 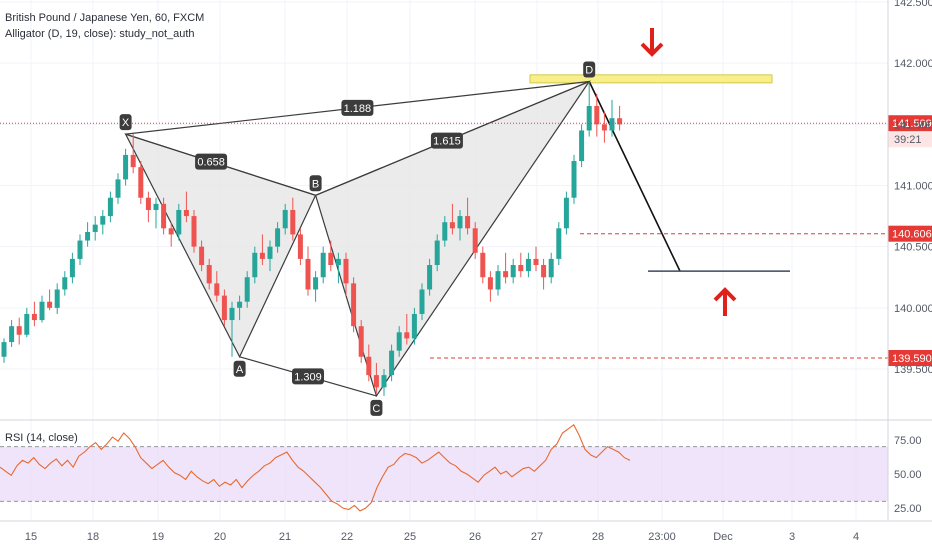 What do you see at coordinates (792, 537) in the screenshot?
I see `time-tick-label: 3` at bounding box center [792, 537].